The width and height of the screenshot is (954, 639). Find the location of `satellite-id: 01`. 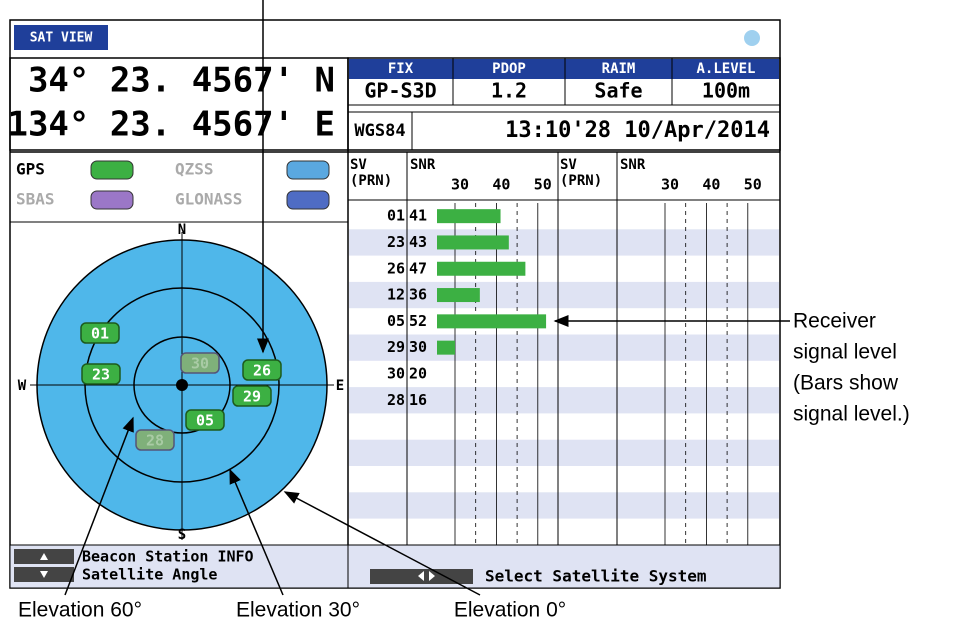

satellite-id: 01 is located at coordinates (100, 334).